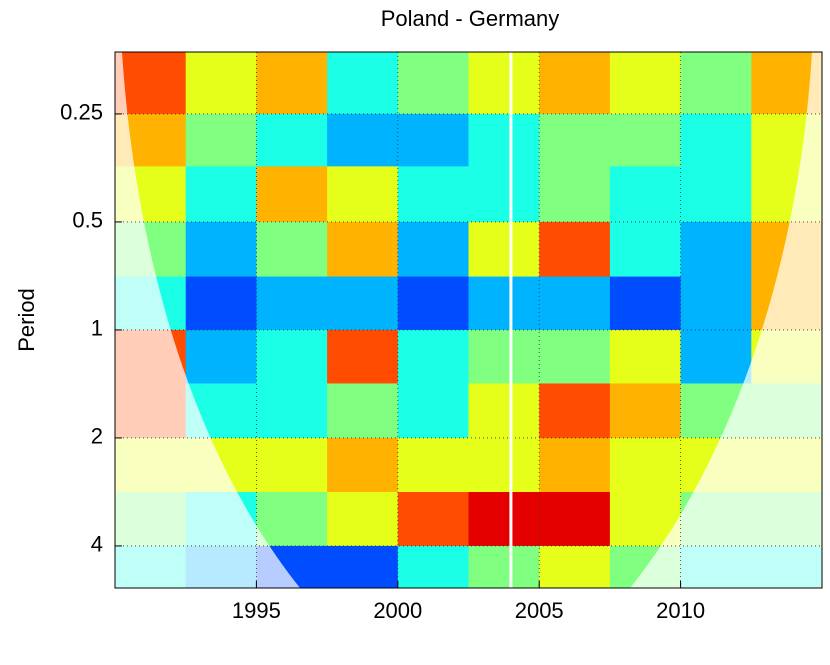  I want to click on chart-title: Poland - Germany, so click(470, 18).